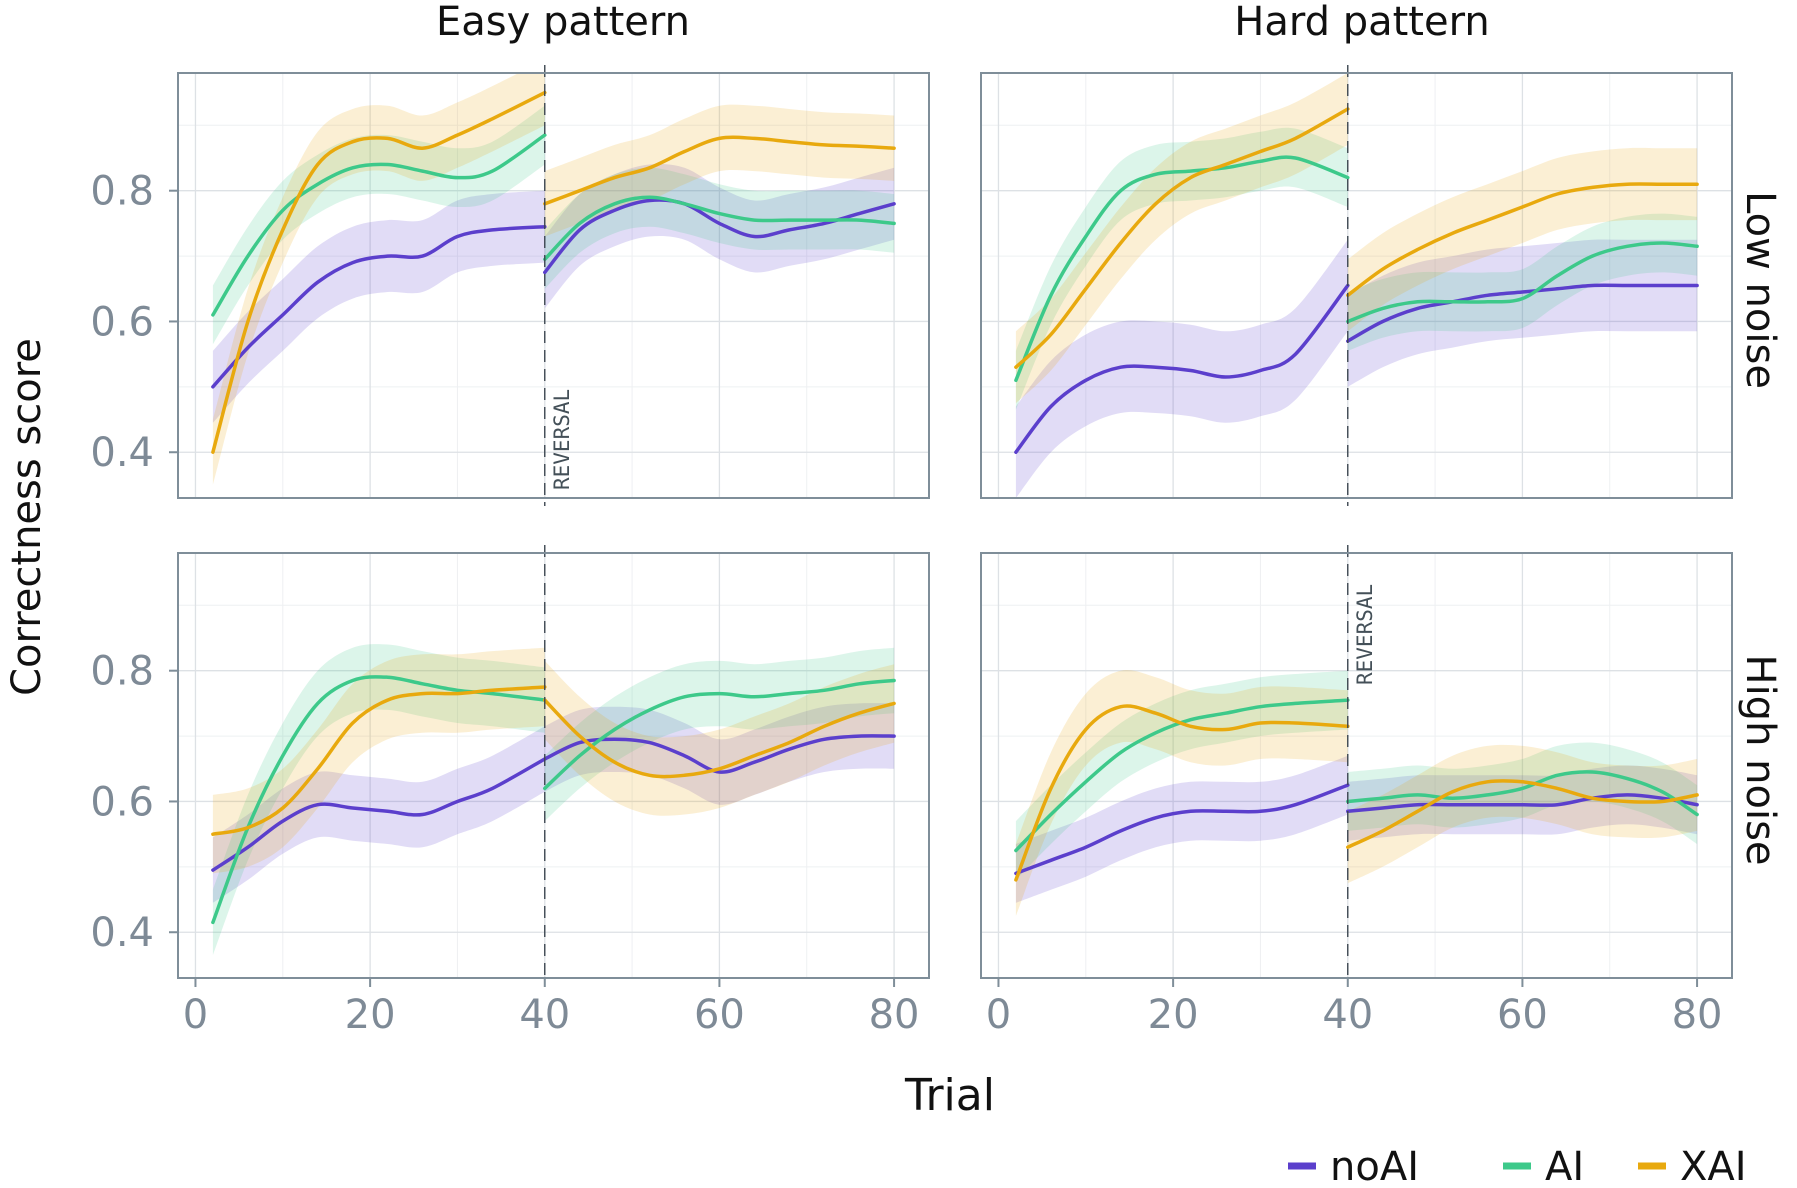  I want to click on column-label-easy-pattern: Easy pattern, so click(563, 22).